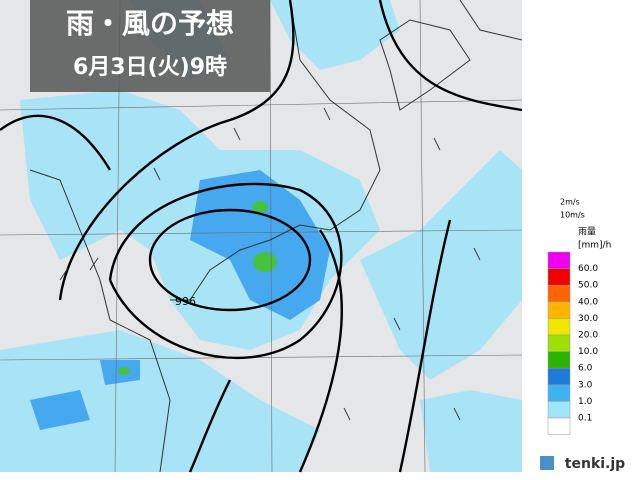  Describe the element at coordinates (547, 463) in the screenshot. I see `logo-icon` at that location.